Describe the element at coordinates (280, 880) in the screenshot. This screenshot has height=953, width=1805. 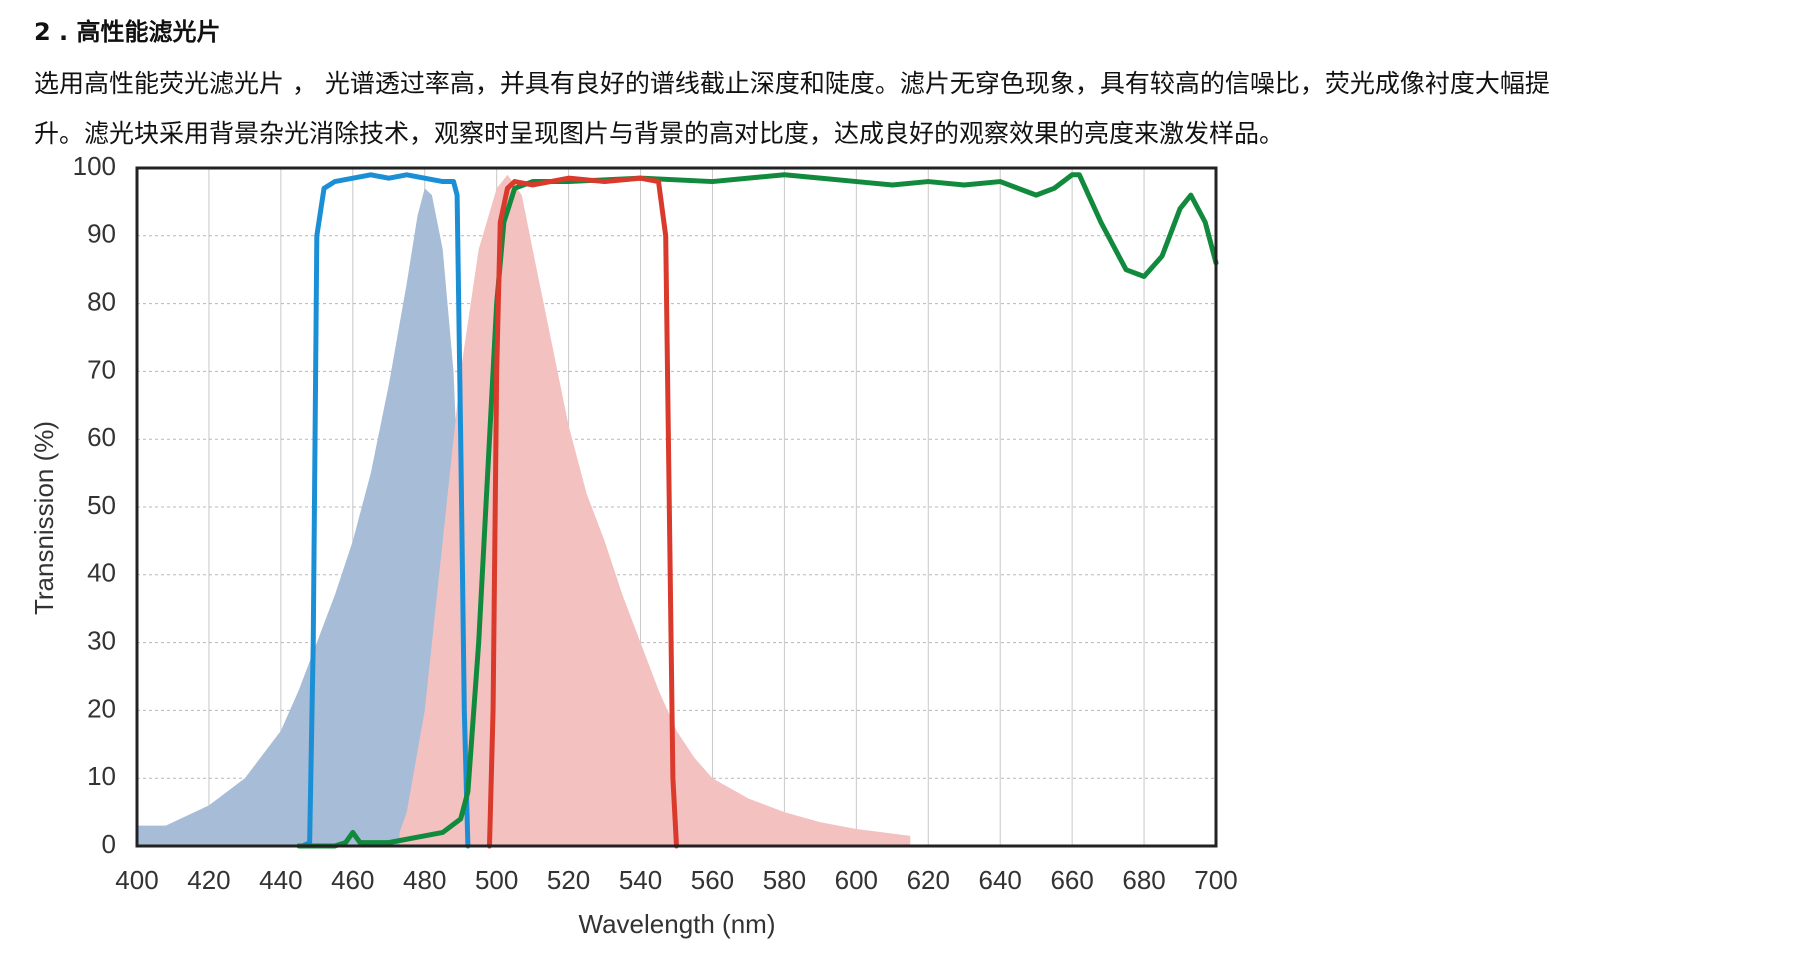
I see `x-tick-label: 440` at that location.